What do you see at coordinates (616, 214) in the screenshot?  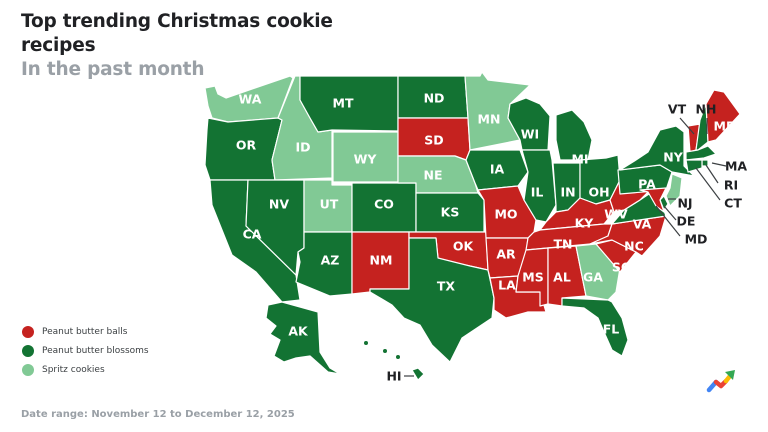 I see `label-wv: WV` at bounding box center [616, 214].